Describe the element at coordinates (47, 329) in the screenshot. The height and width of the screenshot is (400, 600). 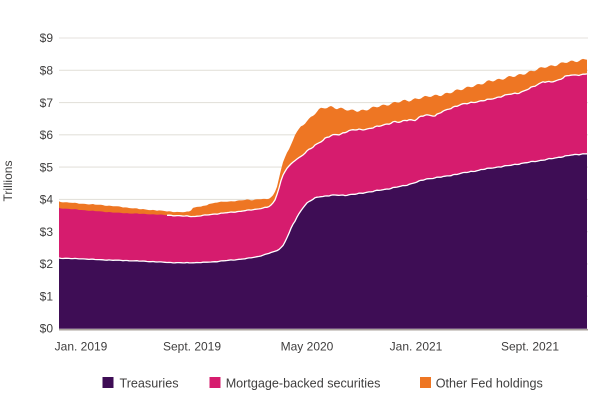
I see `svg-text: $0` at that location.